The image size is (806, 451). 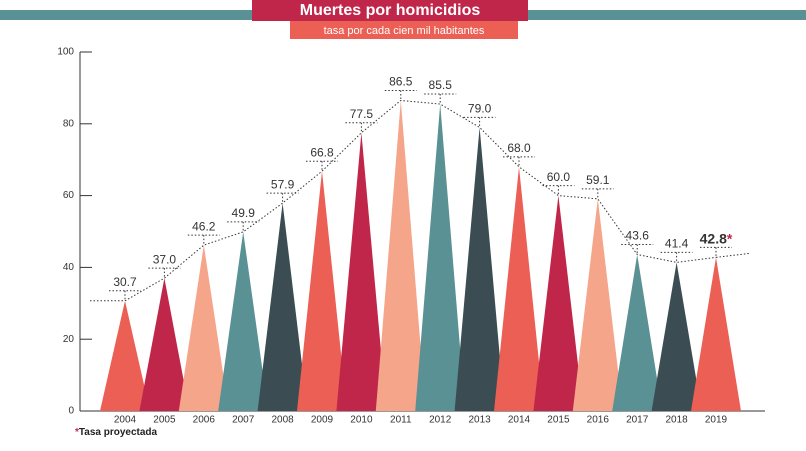 I want to click on value-label: 37.0, so click(x=165, y=259).